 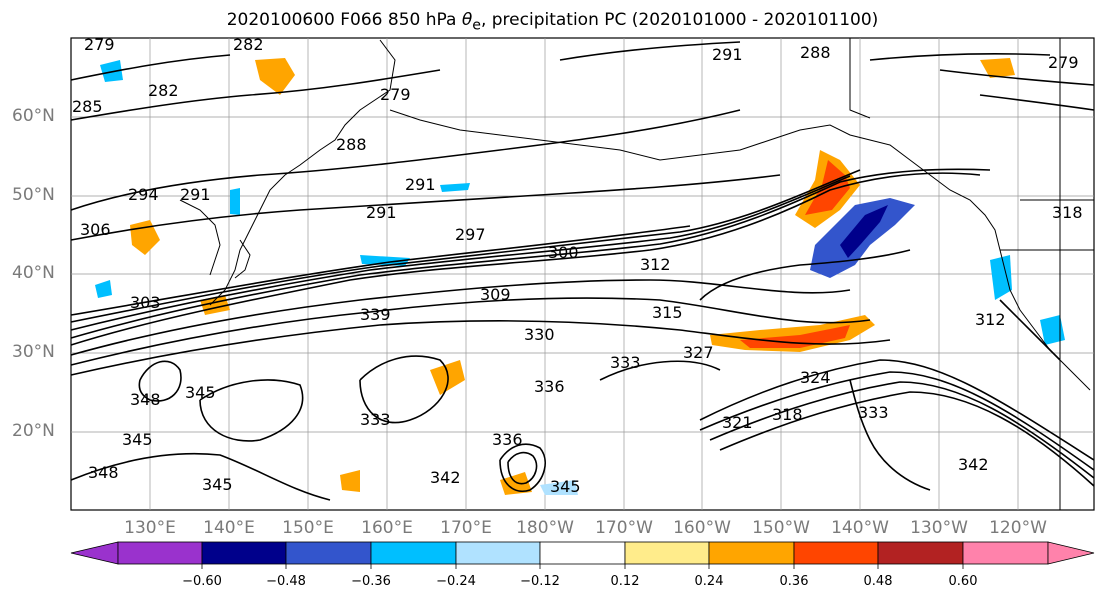 I want to click on contour-label: 327, so click(x=698, y=352).